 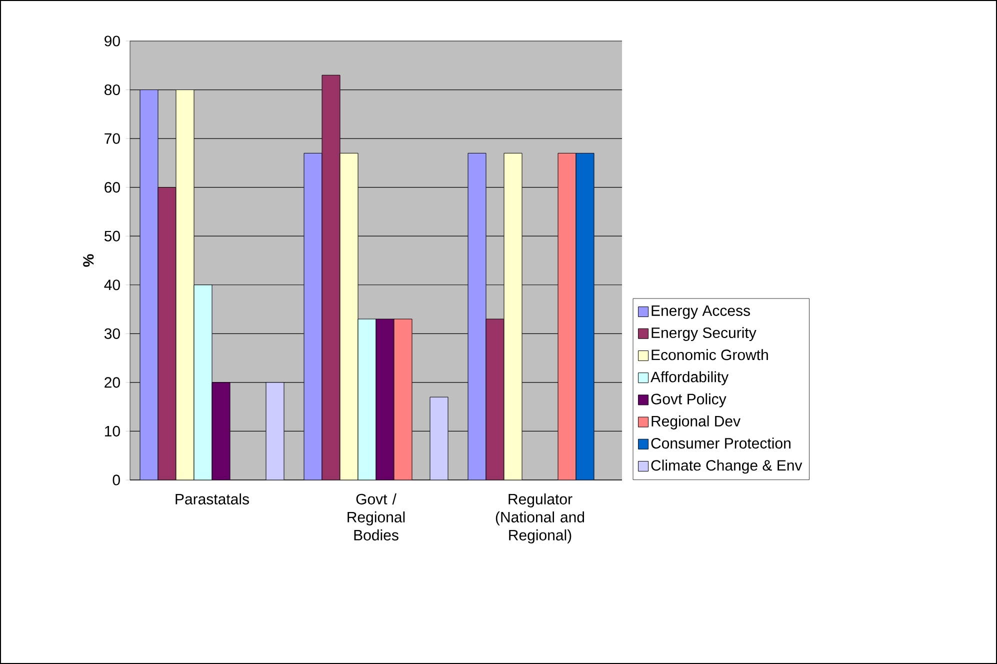 I want to click on x-tick-label: Govt / Regional Bodies, so click(x=376, y=516).